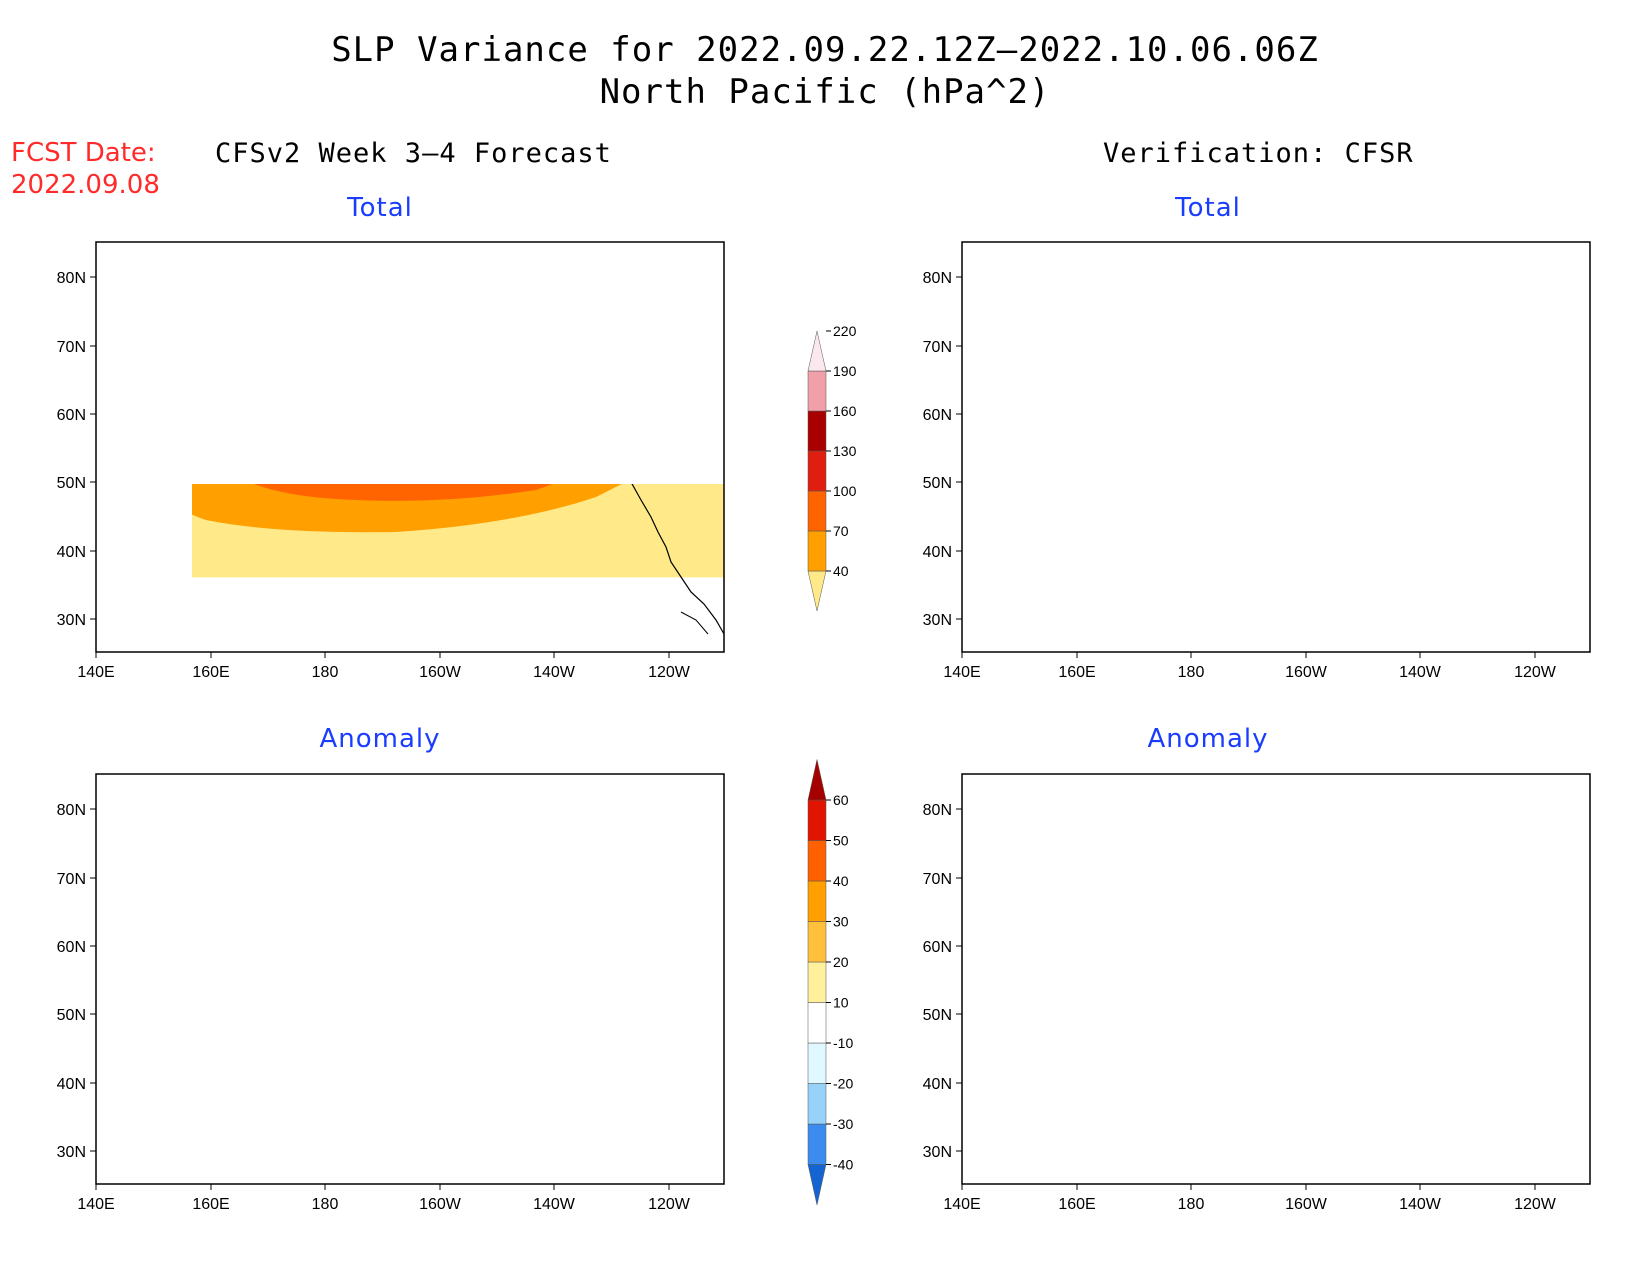 This screenshot has width=1650, height=1275. Describe the element at coordinates (71, 278) in the screenshot. I see `forecast-total-lat-label: 80N` at that location.